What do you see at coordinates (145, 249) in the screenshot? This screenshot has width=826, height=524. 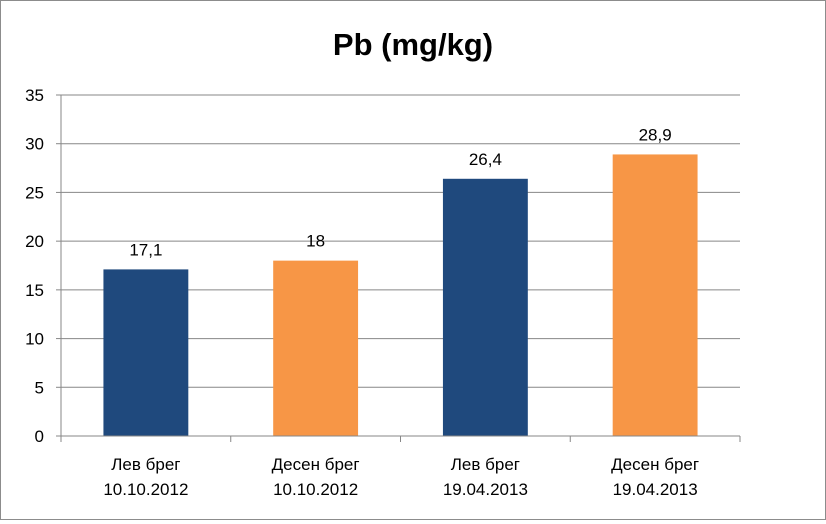 I see `data-label: 17,1` at bounding box center [145, 249].